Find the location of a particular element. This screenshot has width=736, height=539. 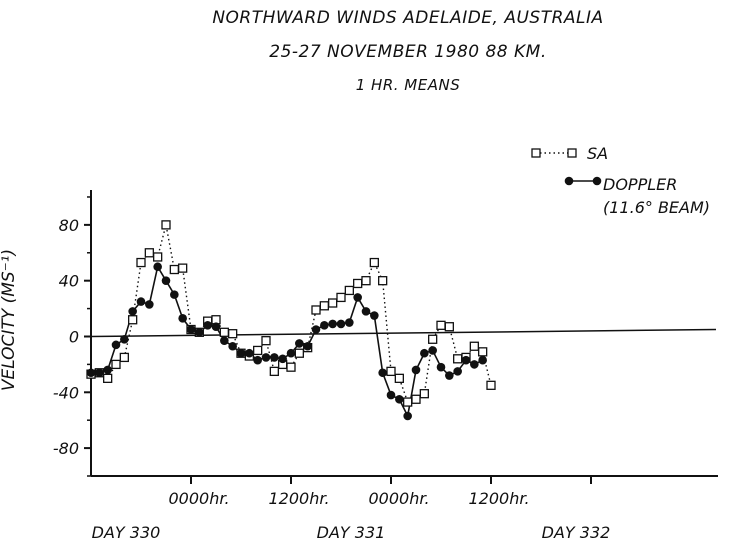

y-tick-label: 80 is located at coordinates (69, 225).